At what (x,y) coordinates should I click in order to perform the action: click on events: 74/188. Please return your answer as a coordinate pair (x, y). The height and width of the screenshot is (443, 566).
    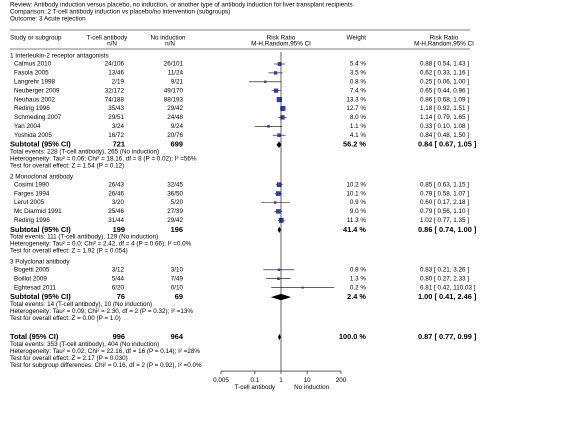
    Looking at the image, I should click on (115, 99).